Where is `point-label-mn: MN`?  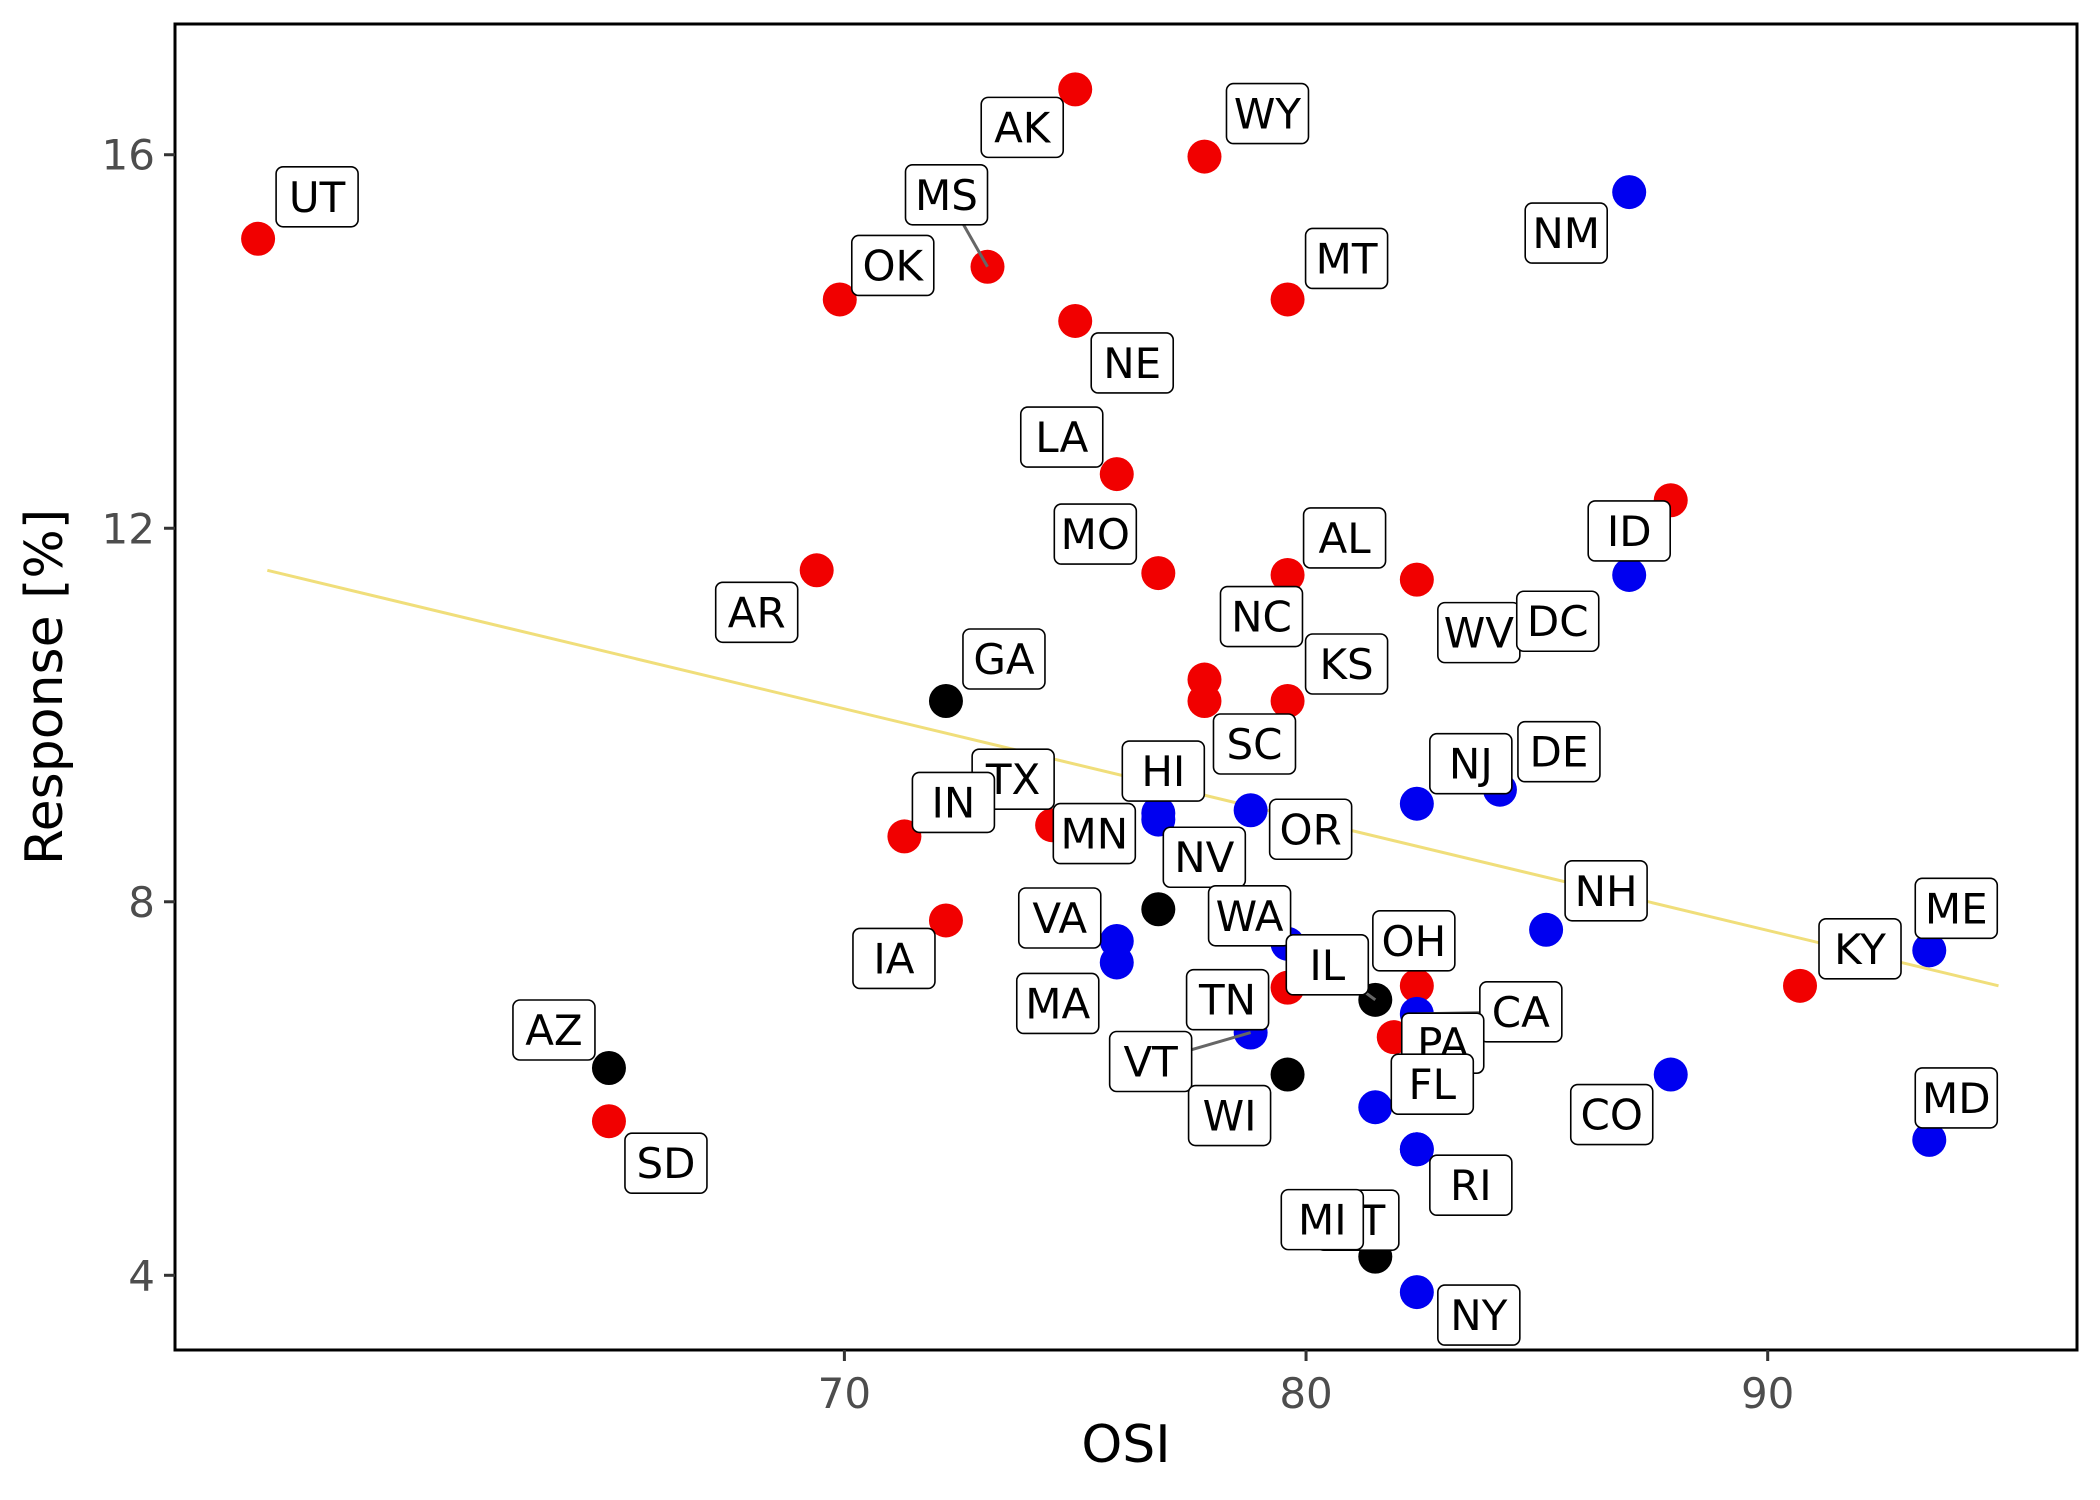 point-label-mn: MN is located at coordinates (1094, 833).